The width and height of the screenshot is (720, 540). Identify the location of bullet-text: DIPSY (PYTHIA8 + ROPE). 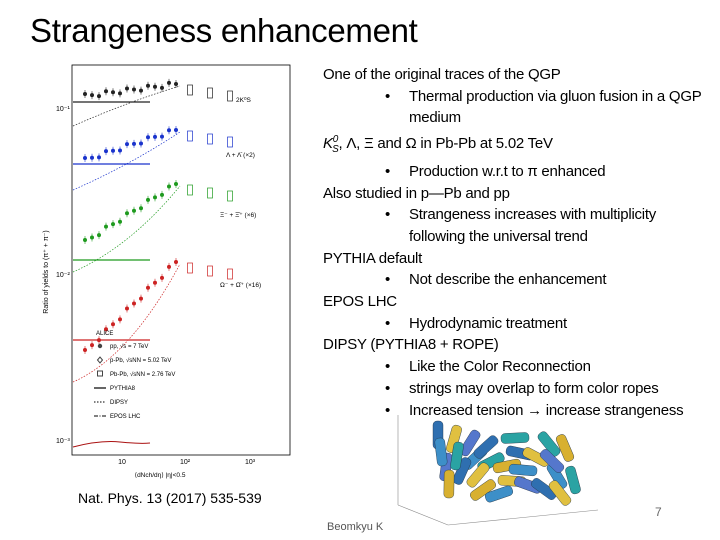
(411, 345).